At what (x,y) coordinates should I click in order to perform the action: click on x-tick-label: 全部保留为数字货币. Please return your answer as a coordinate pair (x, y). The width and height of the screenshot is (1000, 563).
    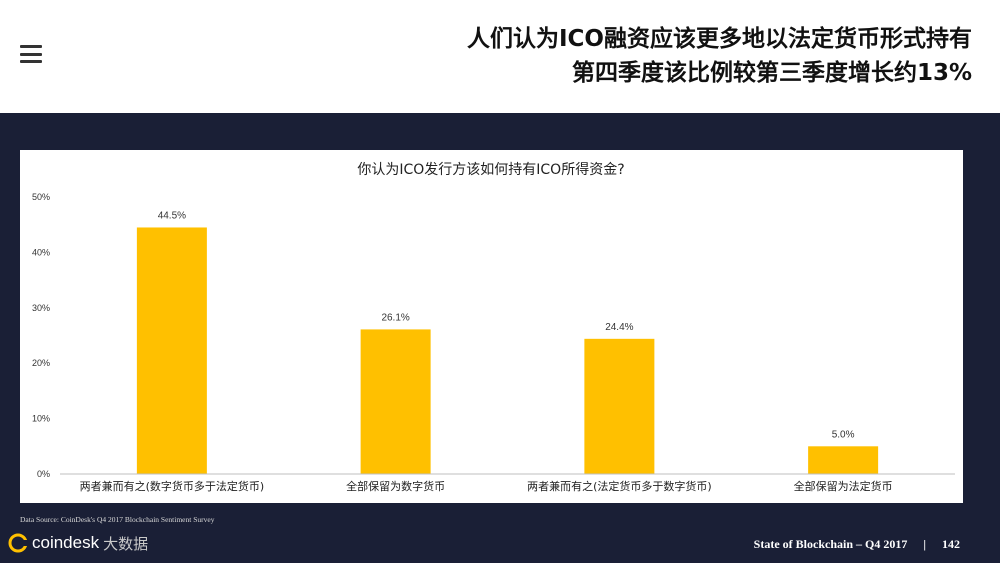
    Looking at the image, I should click on (395, 486).